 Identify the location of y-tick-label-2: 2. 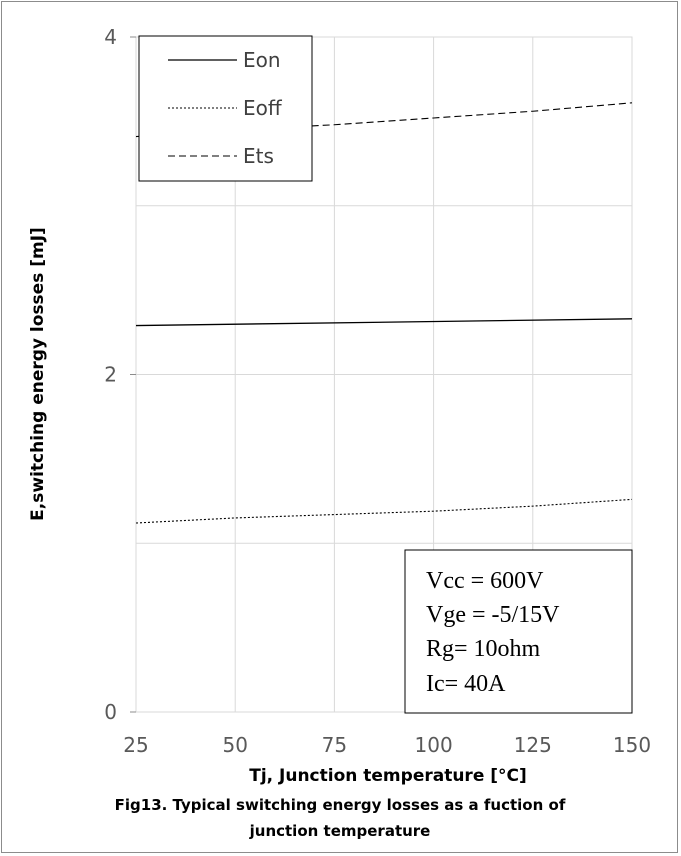
(110, 375).